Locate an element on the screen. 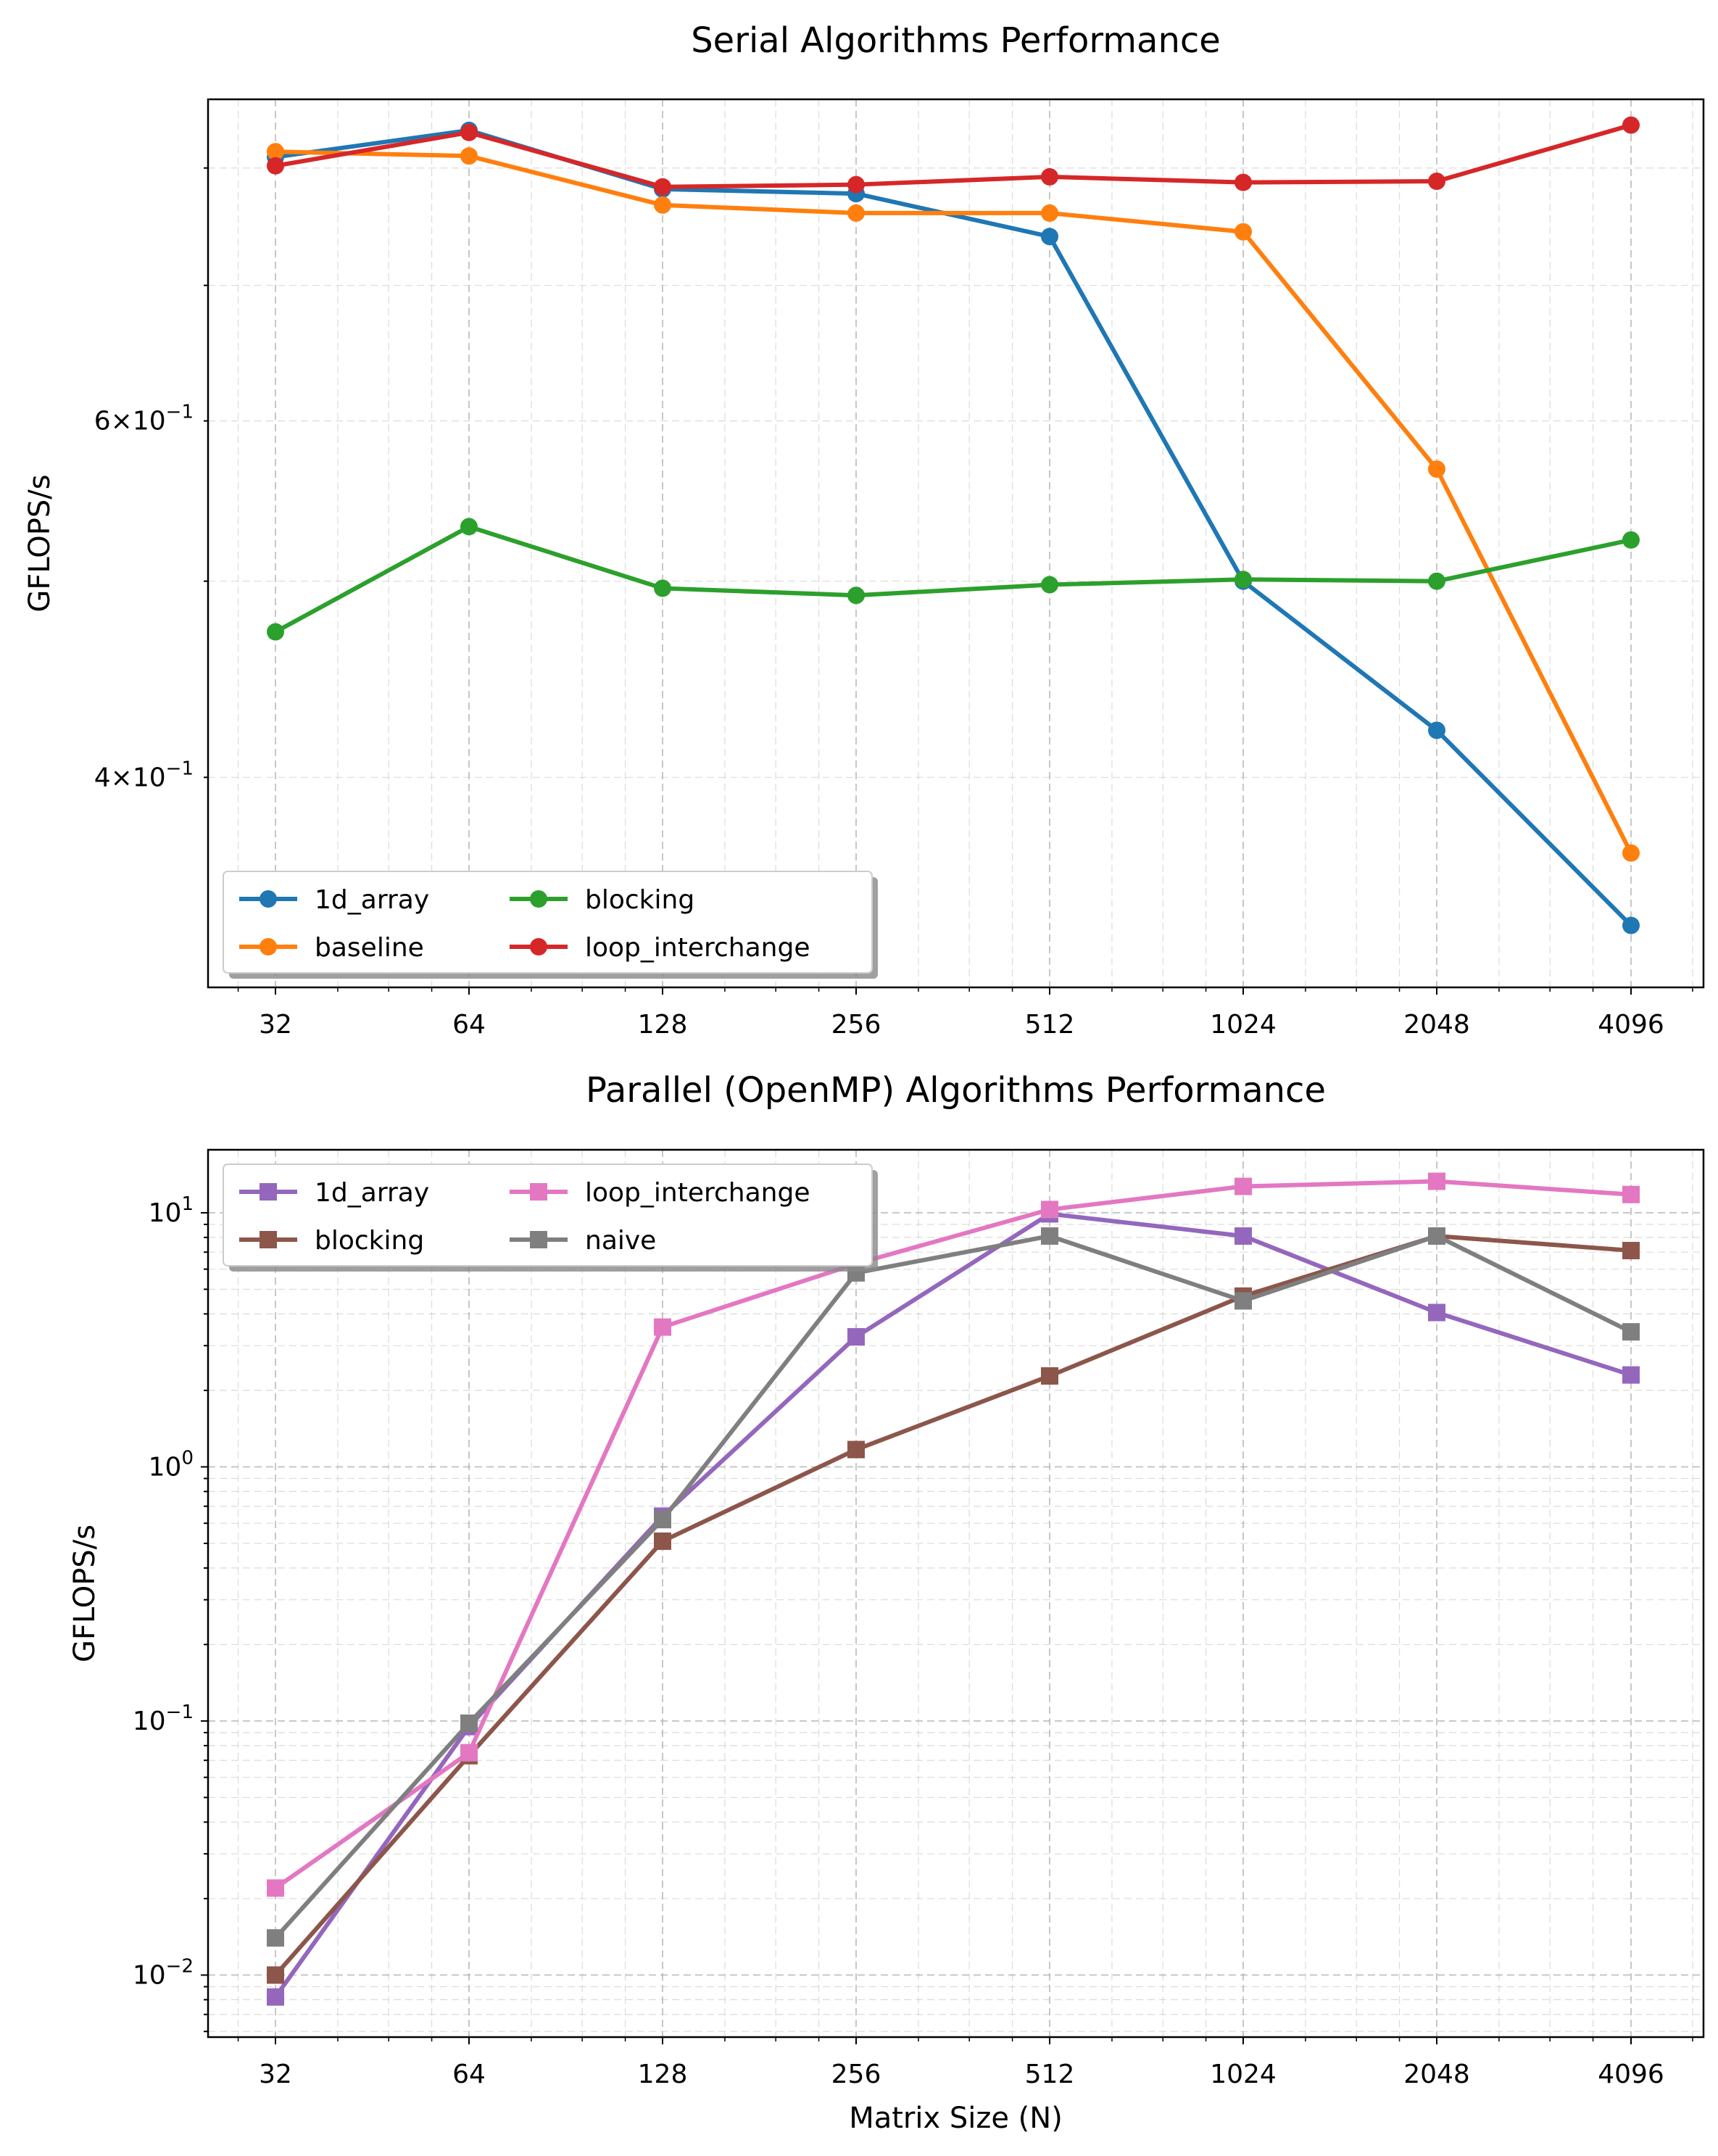  y-tick-label: 4×10⁻¹ is located at coordinates (144, 775).